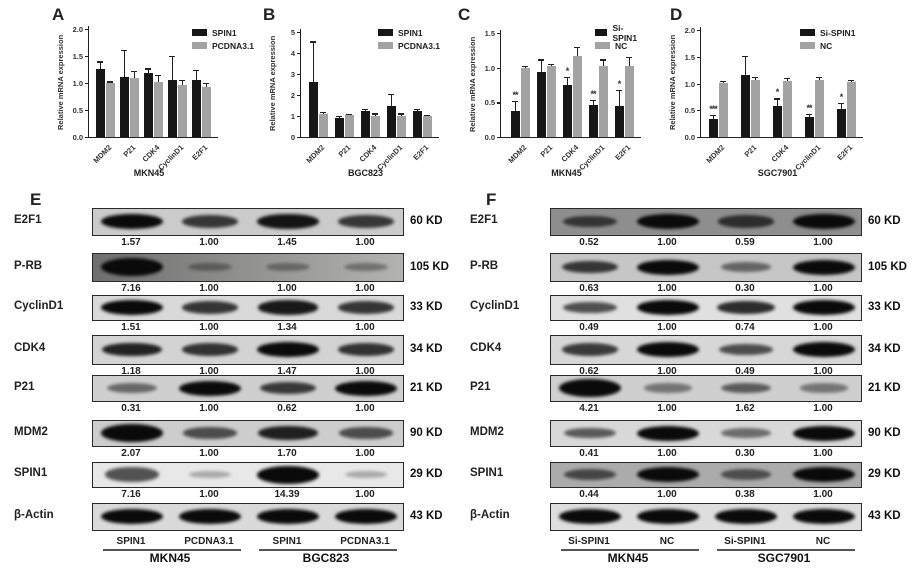 This screenshot has width=922, height=570. What do you see at coordinates (689, 84) in the screenshot?
I see `y-tick-label: 1.0` at bounding box center [689, 84].